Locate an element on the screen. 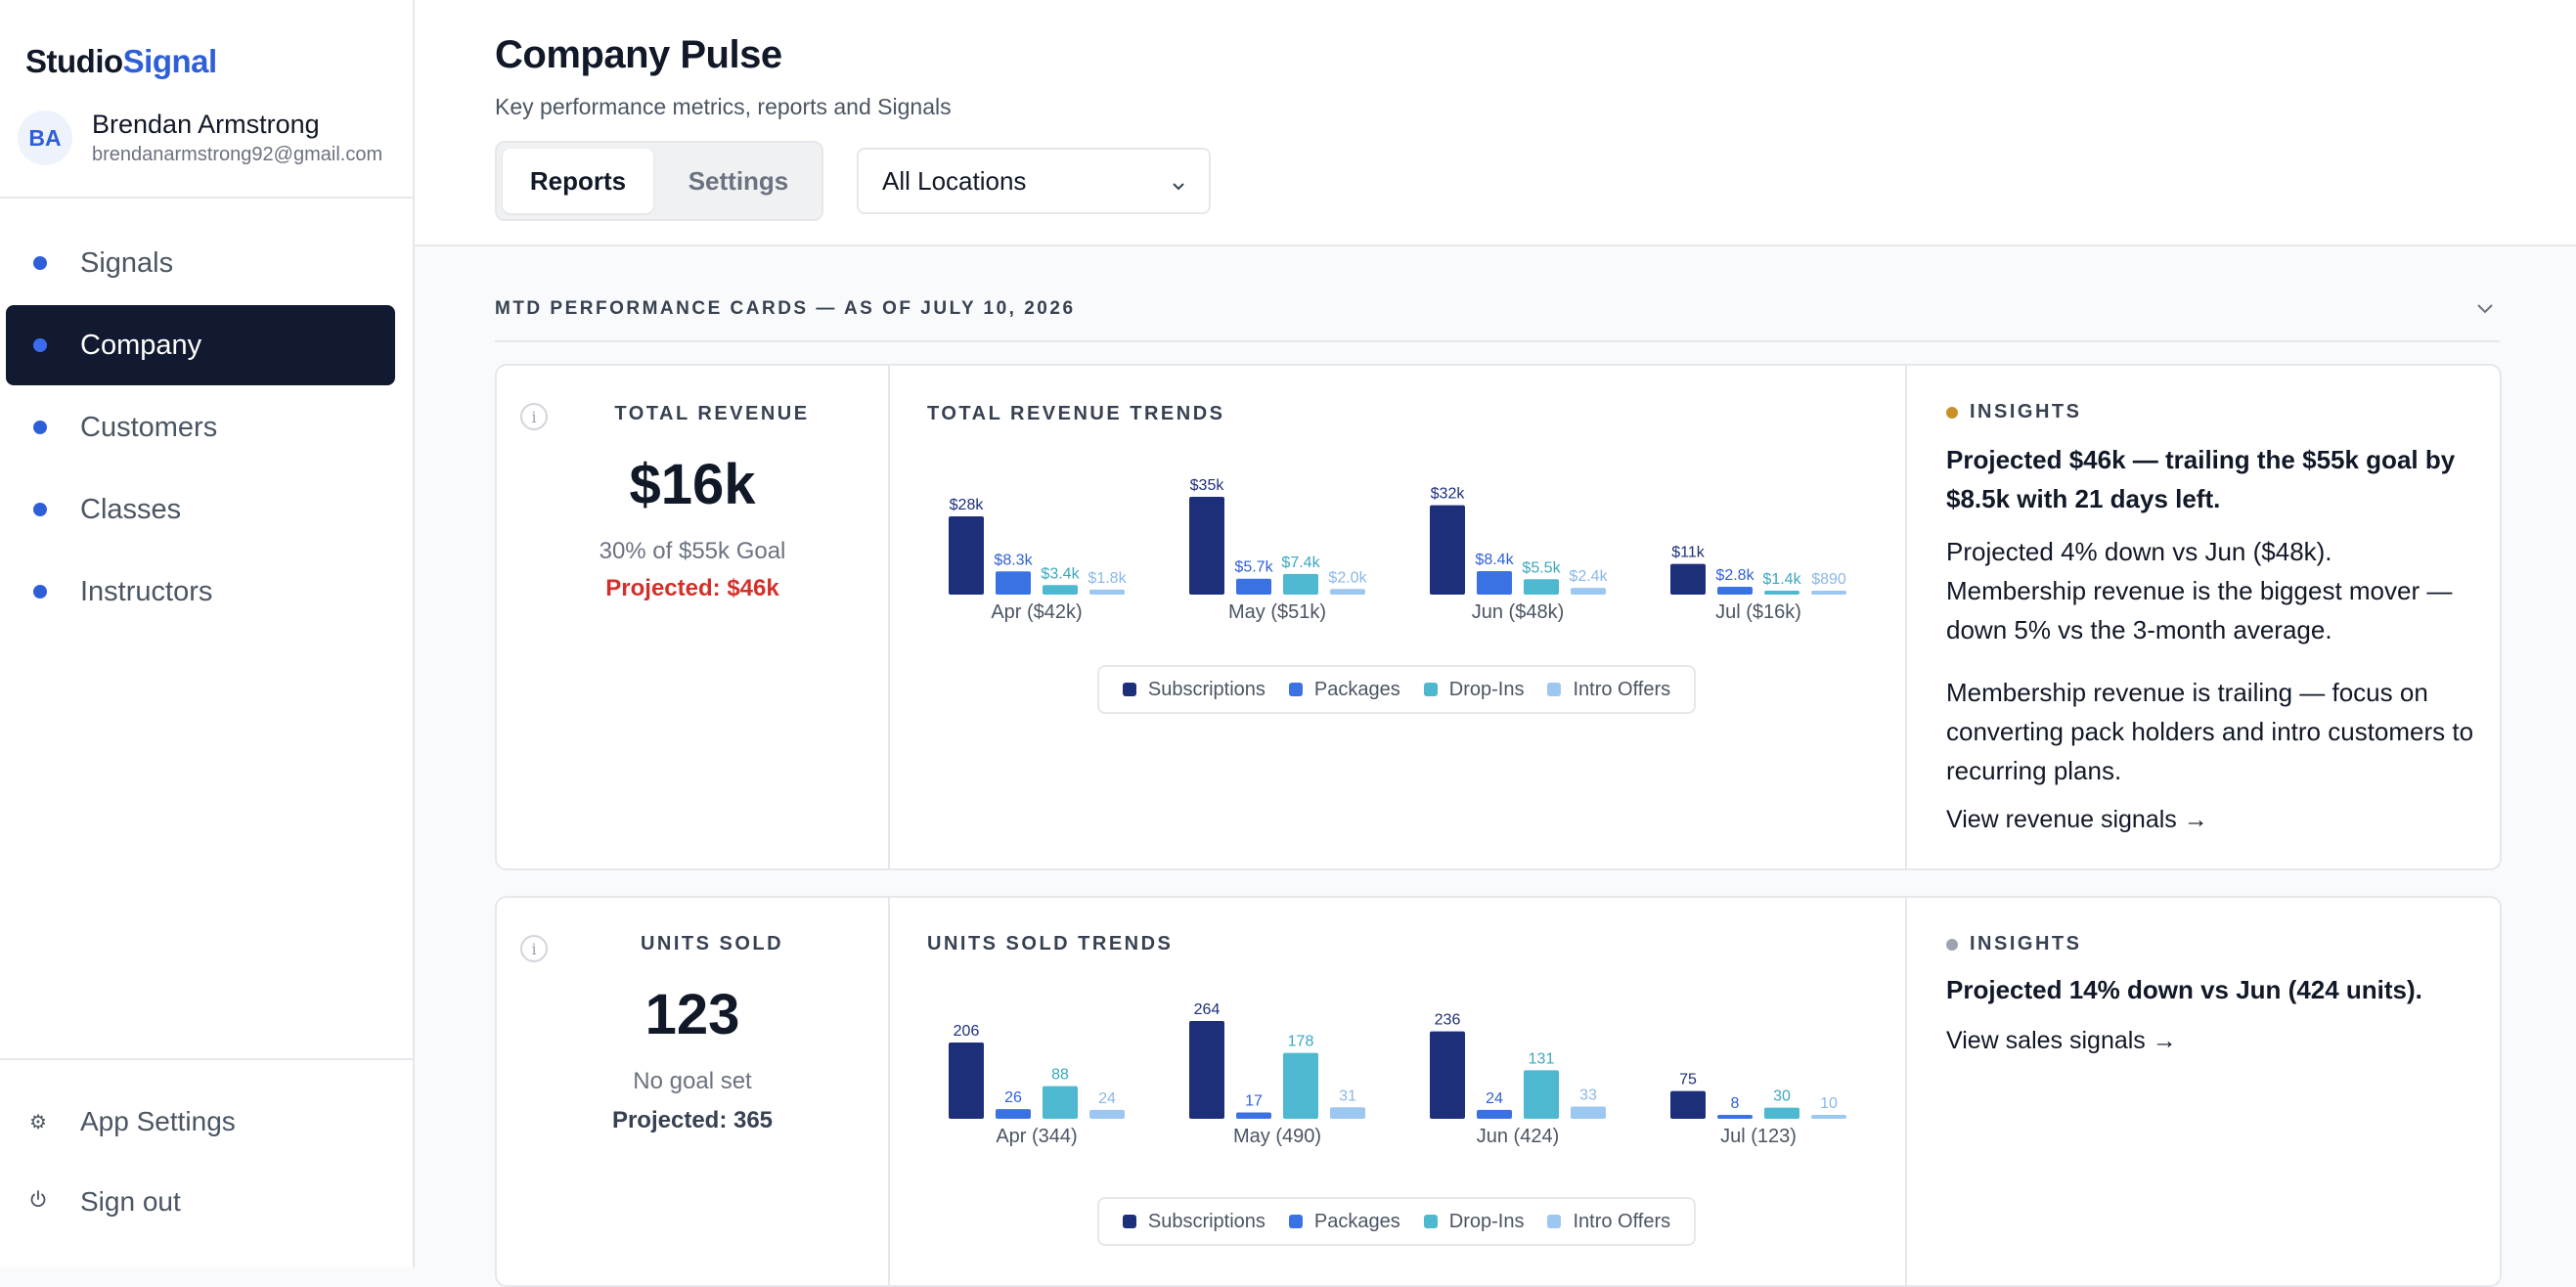 The width and height of the screenshot is (2576, 1287). data-label: $7.4k is located at coordinates (1301, 563).